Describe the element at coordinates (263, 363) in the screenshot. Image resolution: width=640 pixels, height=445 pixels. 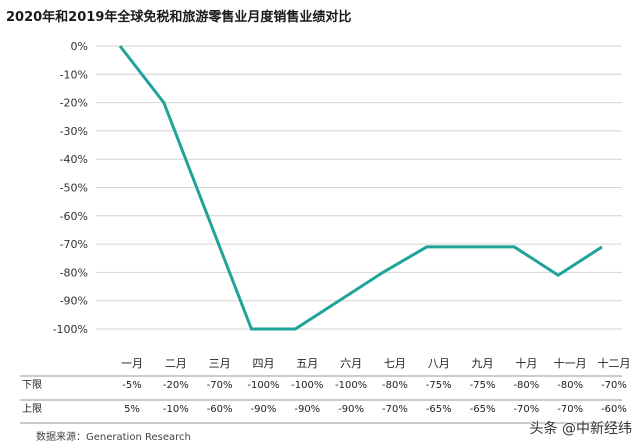
I see `x-tick-label: 四月` at that location.